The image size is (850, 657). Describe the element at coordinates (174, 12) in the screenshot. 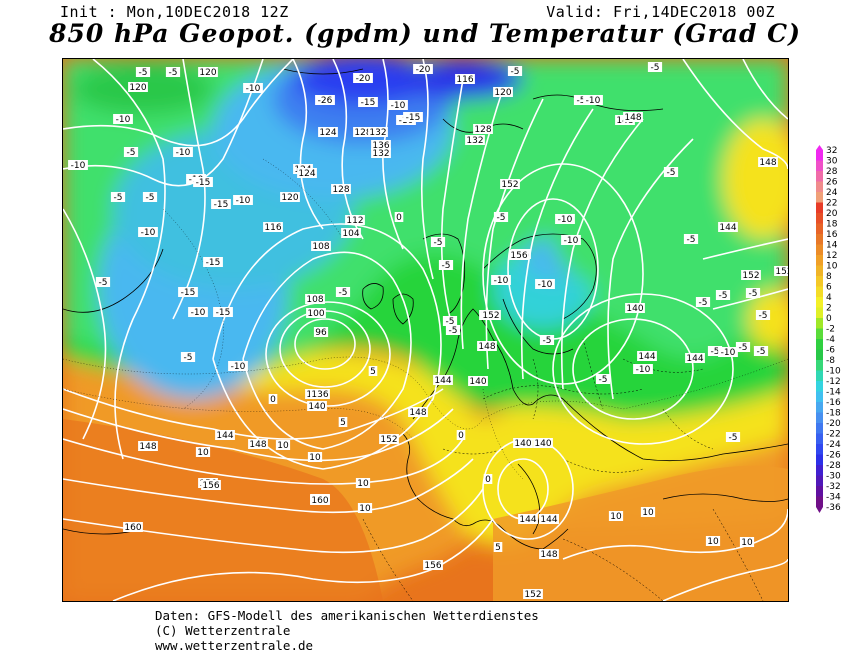

I see `init-time: Init : Mon,10DEC2018 12Z` at that location.